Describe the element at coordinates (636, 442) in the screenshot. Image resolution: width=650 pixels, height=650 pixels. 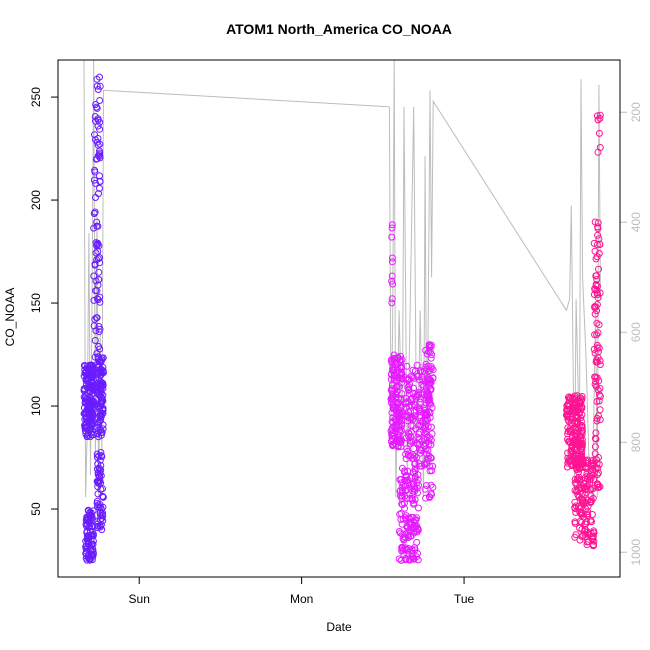
I see `y2-tick-label: 800` at that location.